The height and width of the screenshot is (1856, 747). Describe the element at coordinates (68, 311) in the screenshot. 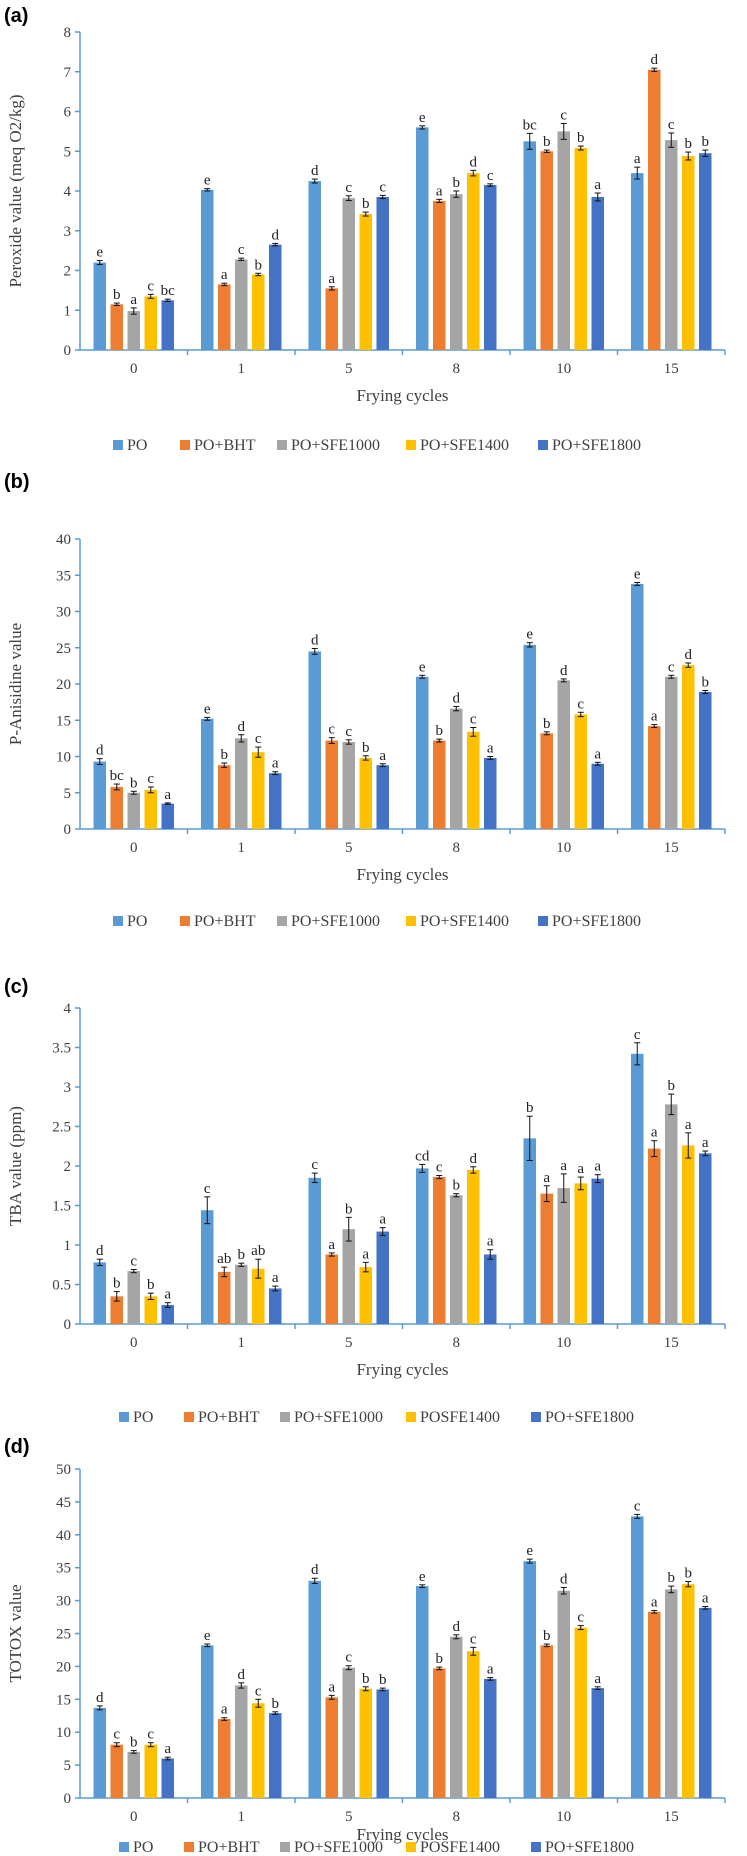

I see `y-tick-label: 1` at that location.